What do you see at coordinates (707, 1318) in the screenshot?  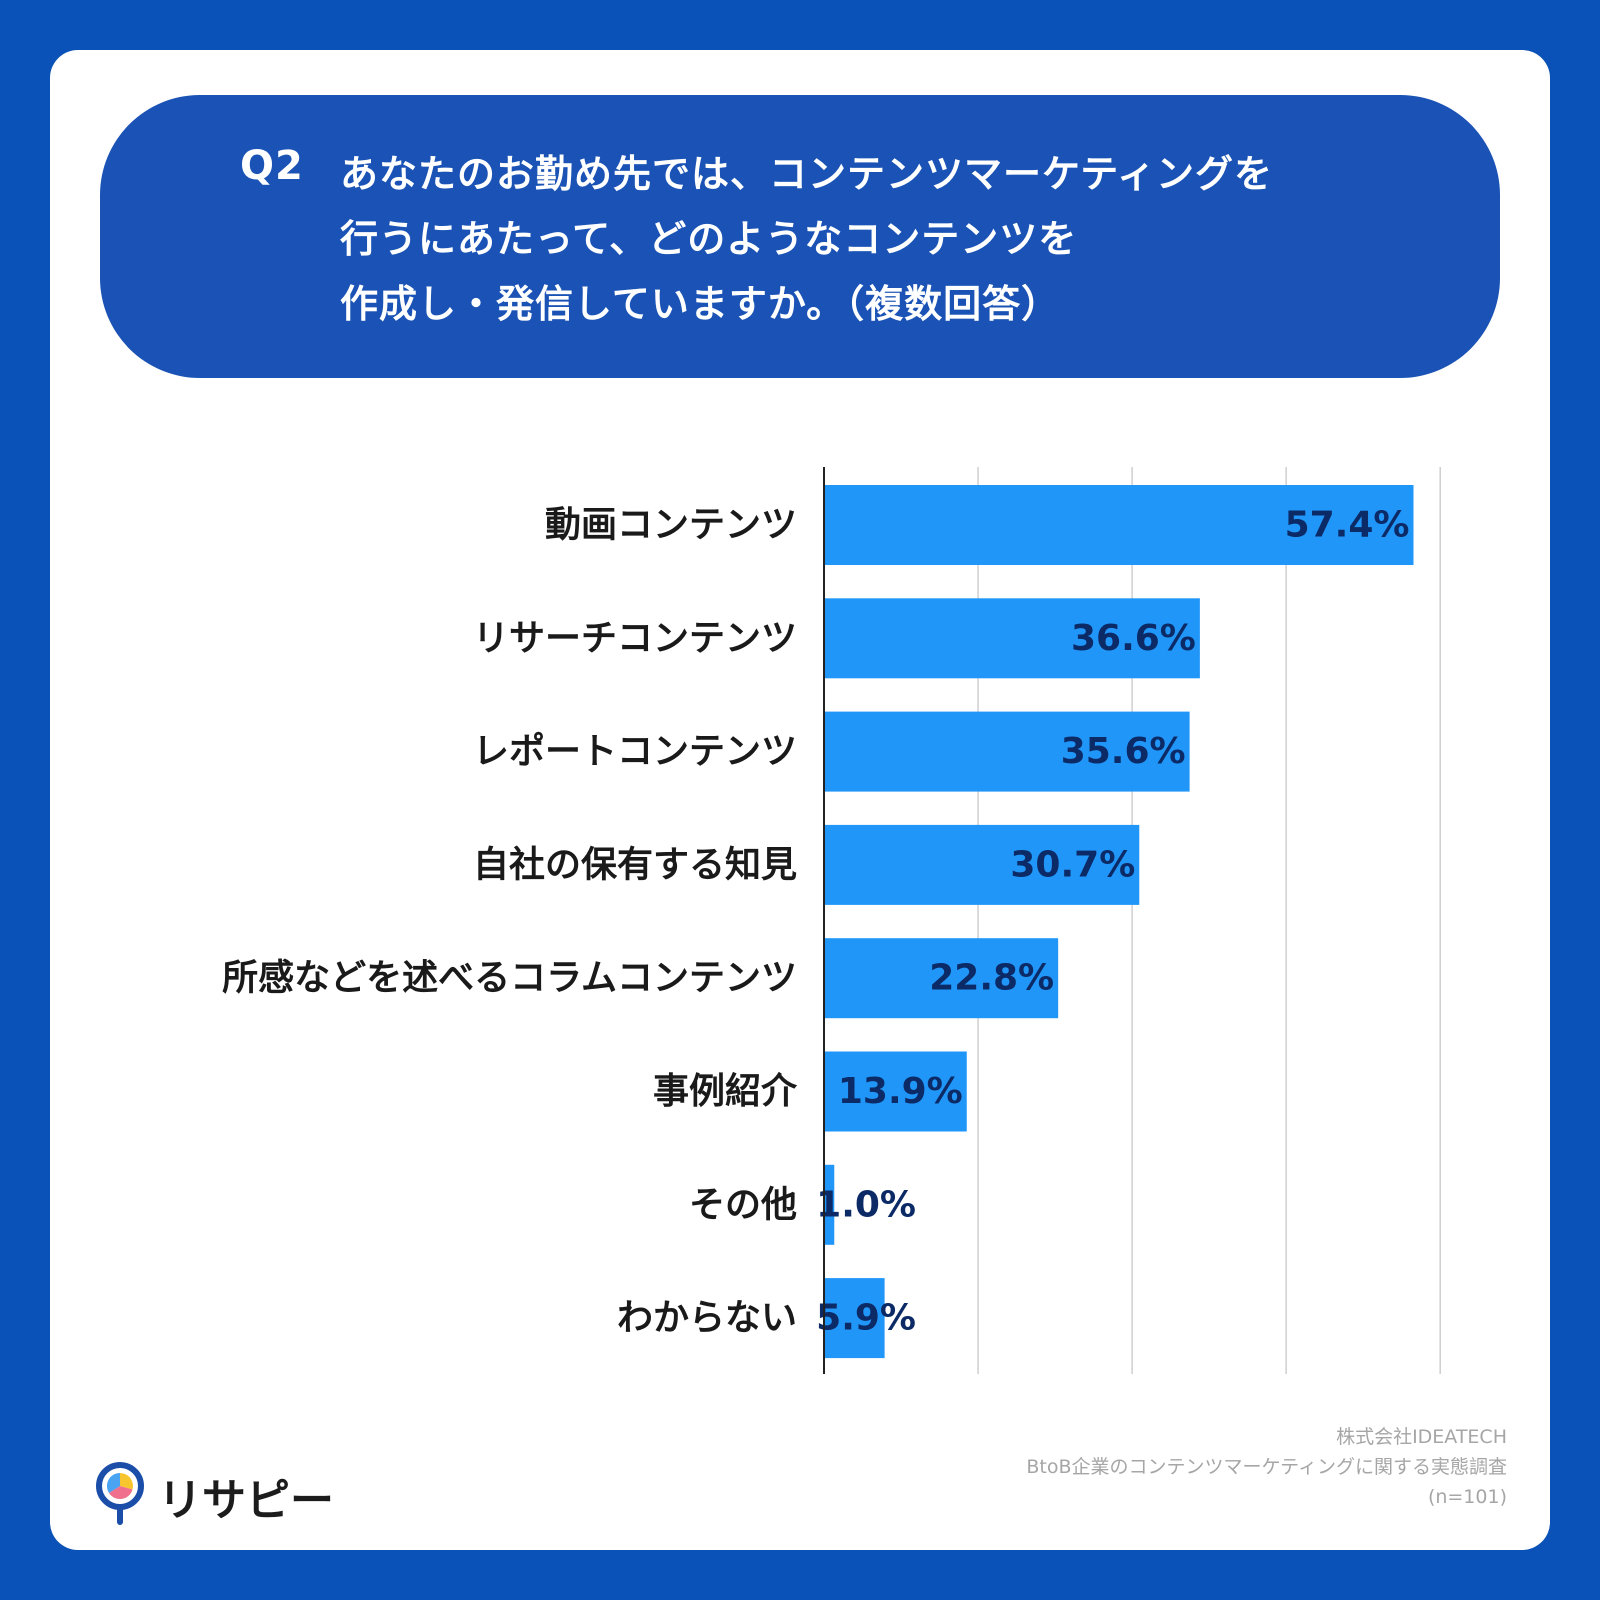 I see `category-label: わからない` at bounding box center [707, 1318].